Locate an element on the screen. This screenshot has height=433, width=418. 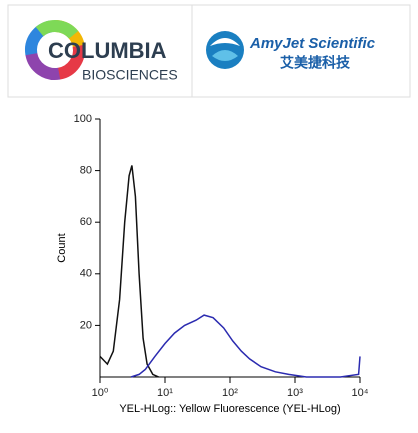
y-tick-label: 20 is located at coordinates (86, 325).